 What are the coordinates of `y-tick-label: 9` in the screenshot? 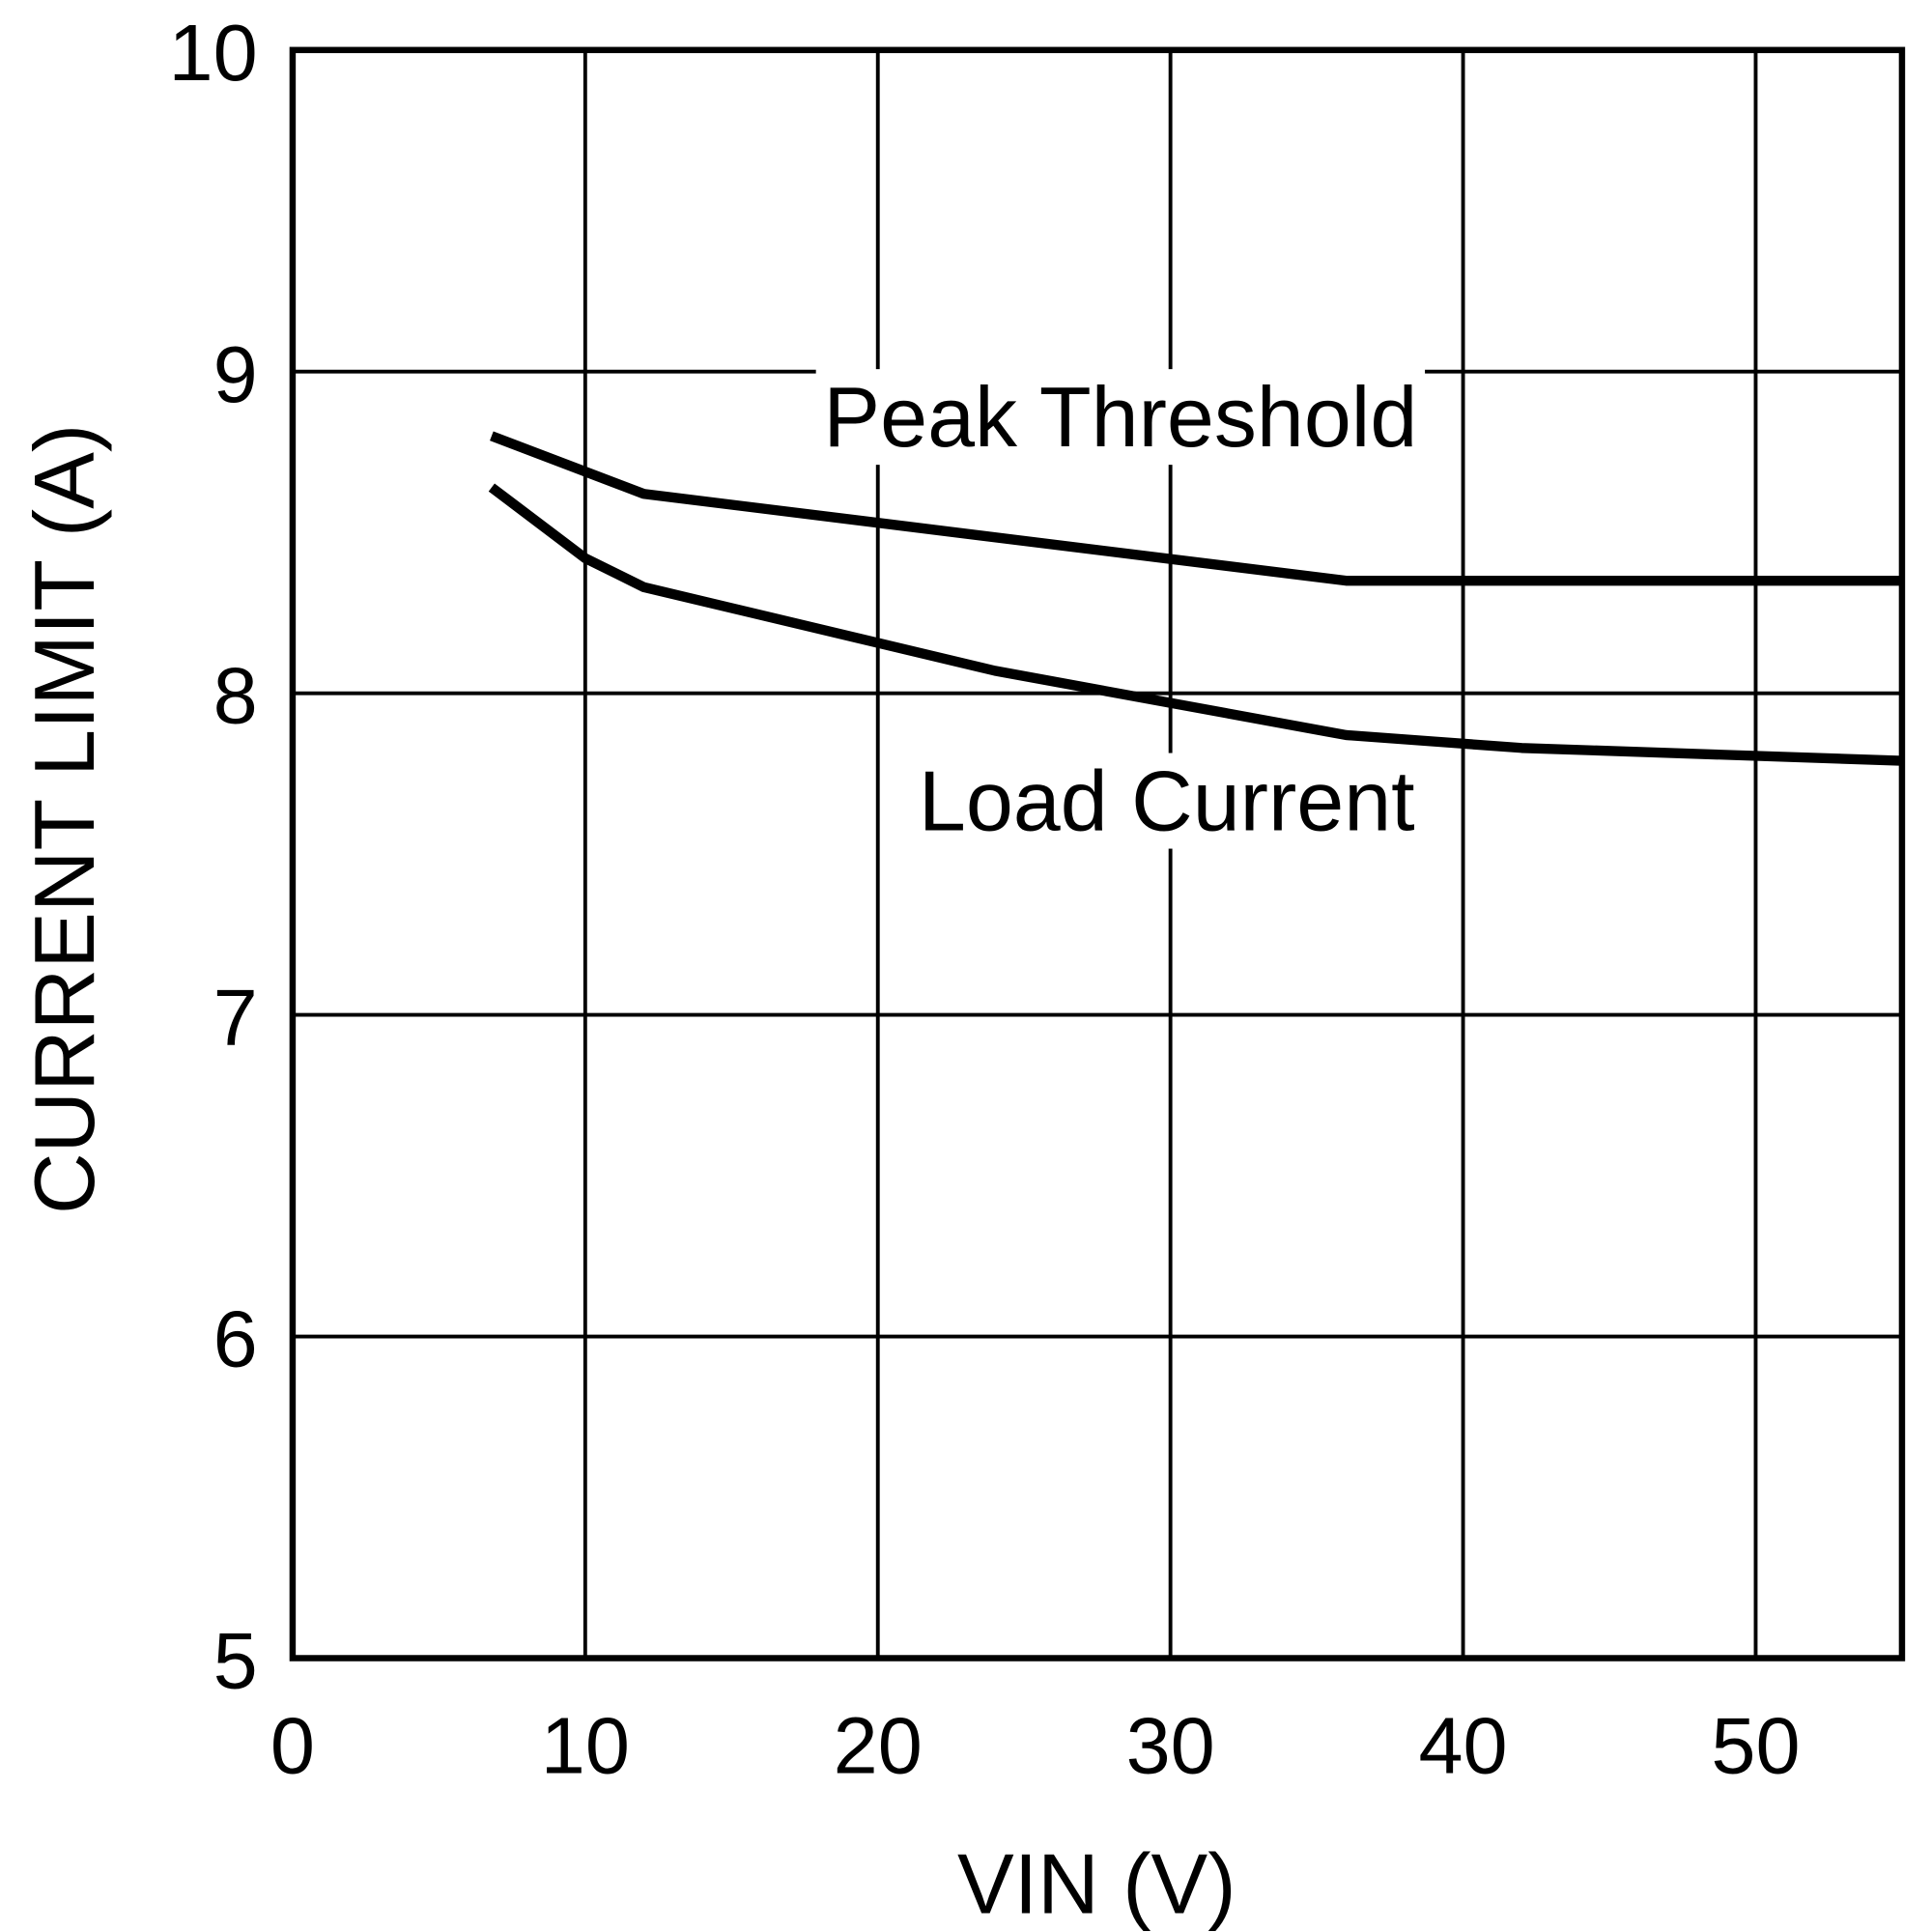 It's located at (235, 374).